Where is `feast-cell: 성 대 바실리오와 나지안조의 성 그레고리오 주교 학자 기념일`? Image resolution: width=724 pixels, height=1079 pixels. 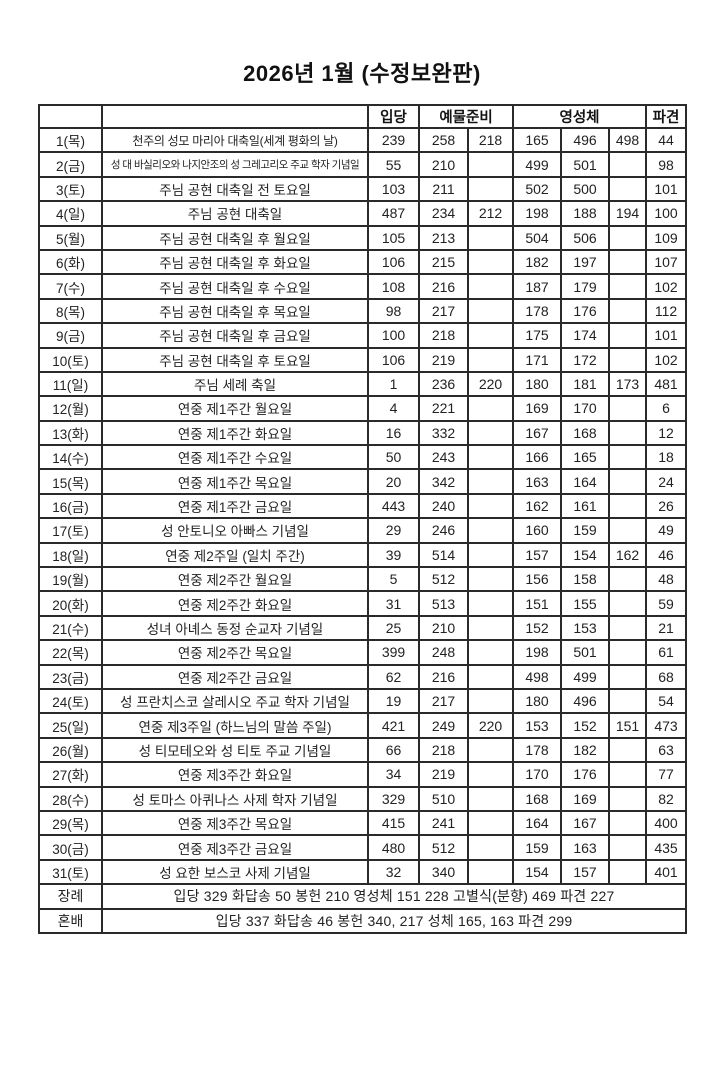
feast-cell: 성 대 바실리오와 나지안조의 성 그레고리오 주교 학자 기념일 is located at coordinates (235, 164).